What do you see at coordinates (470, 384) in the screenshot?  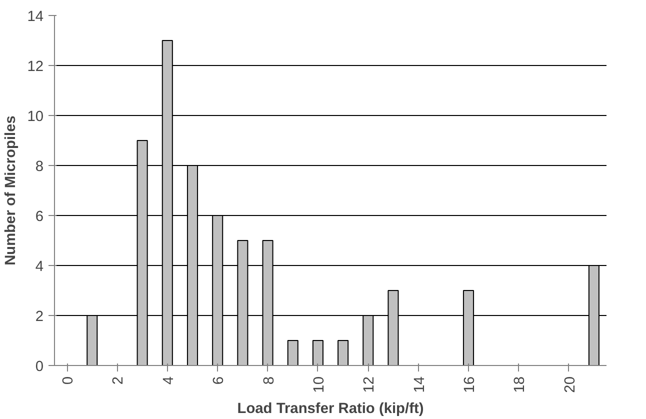 I see `x-tick-label: 16` at bounding box center [470, 384].